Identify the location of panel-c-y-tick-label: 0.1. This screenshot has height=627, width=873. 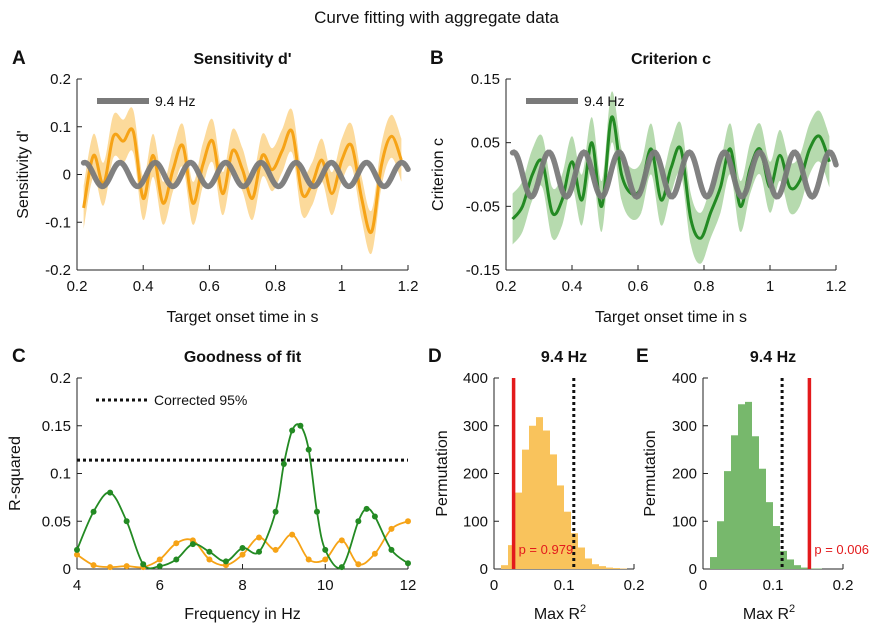
(60, 474).